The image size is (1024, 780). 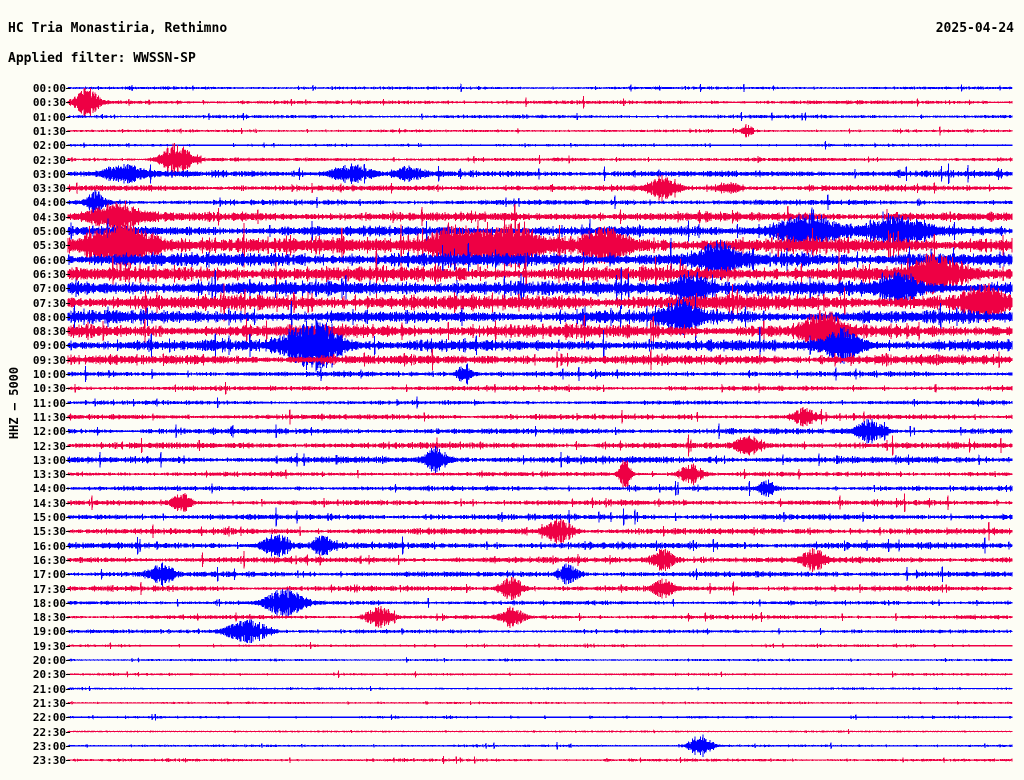 What do you see at coordinates (49, 432) in the screenshot?
I see `time-axis-label: 12:00` at bounding box center [49, 432].